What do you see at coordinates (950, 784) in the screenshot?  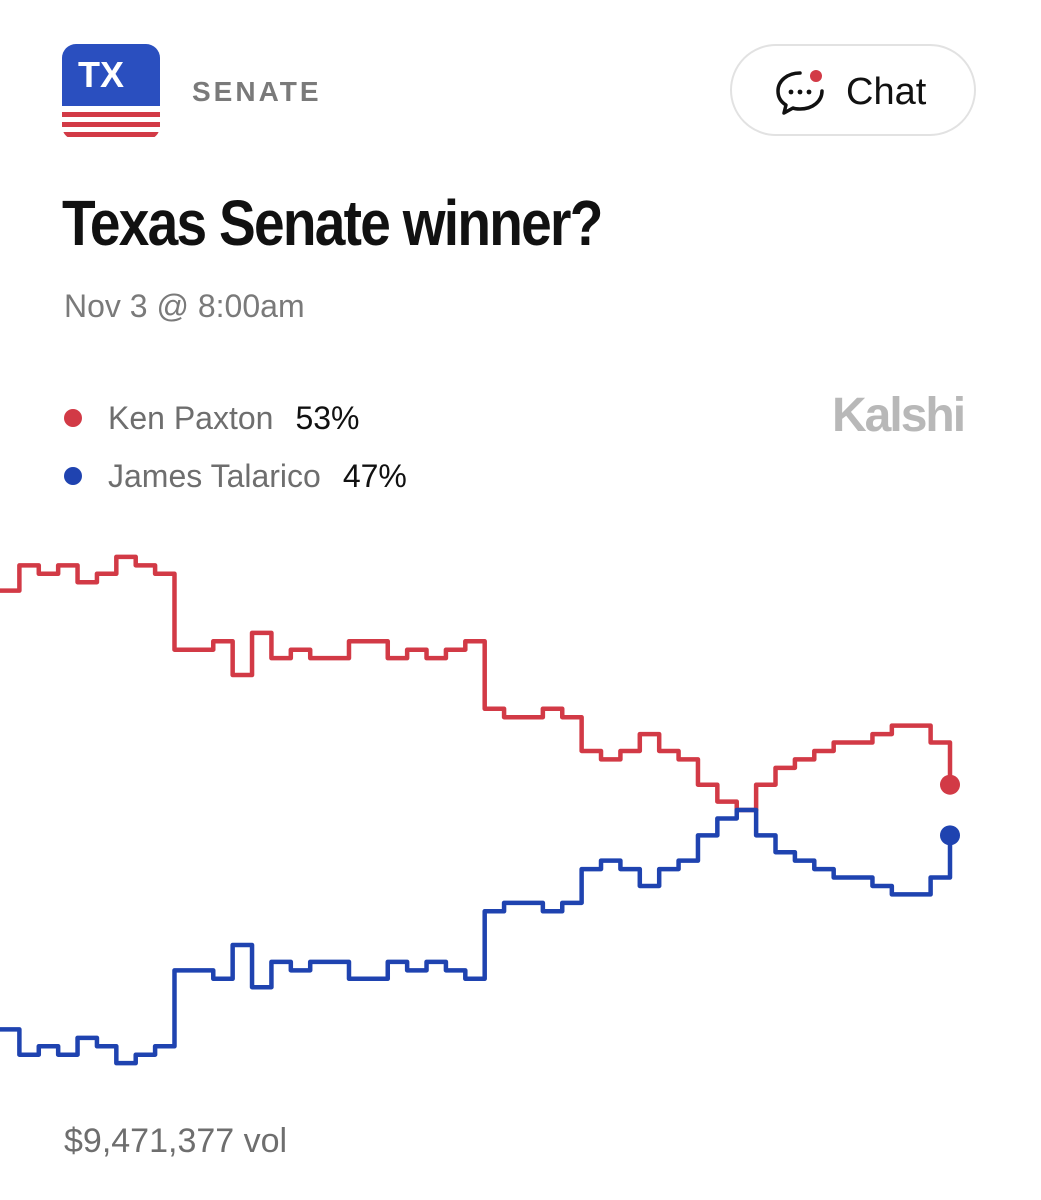 I see `series-endpoint-paxton` at bounding box center [950, 784].